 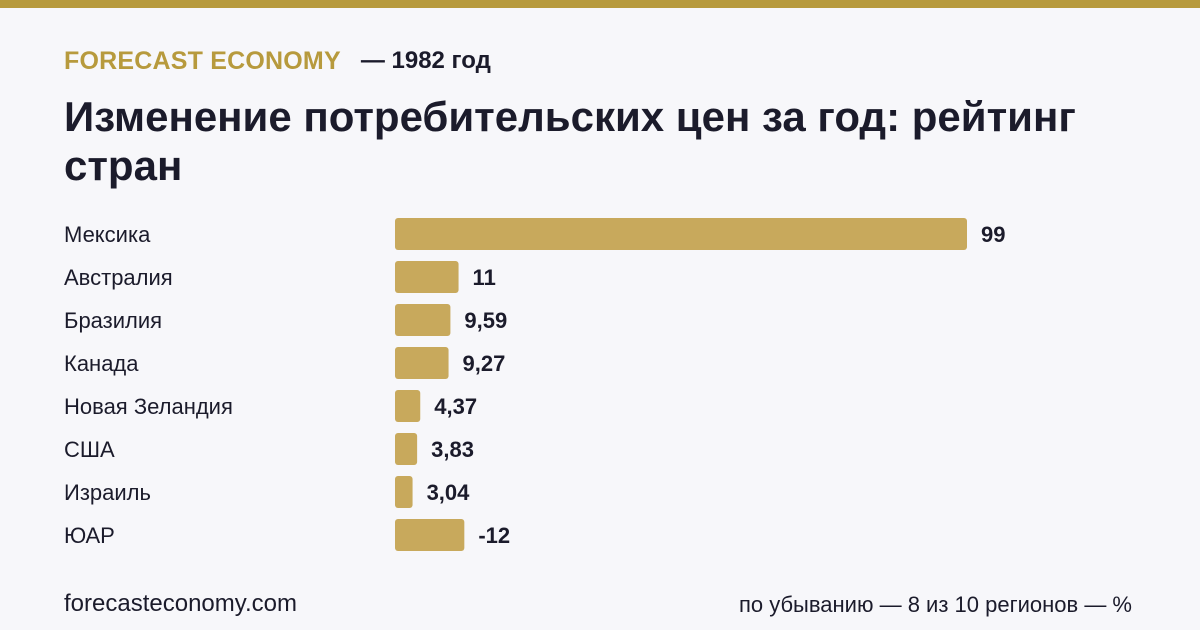 I want to click on year-label: — 1982 год, so click(x=425, y=60).